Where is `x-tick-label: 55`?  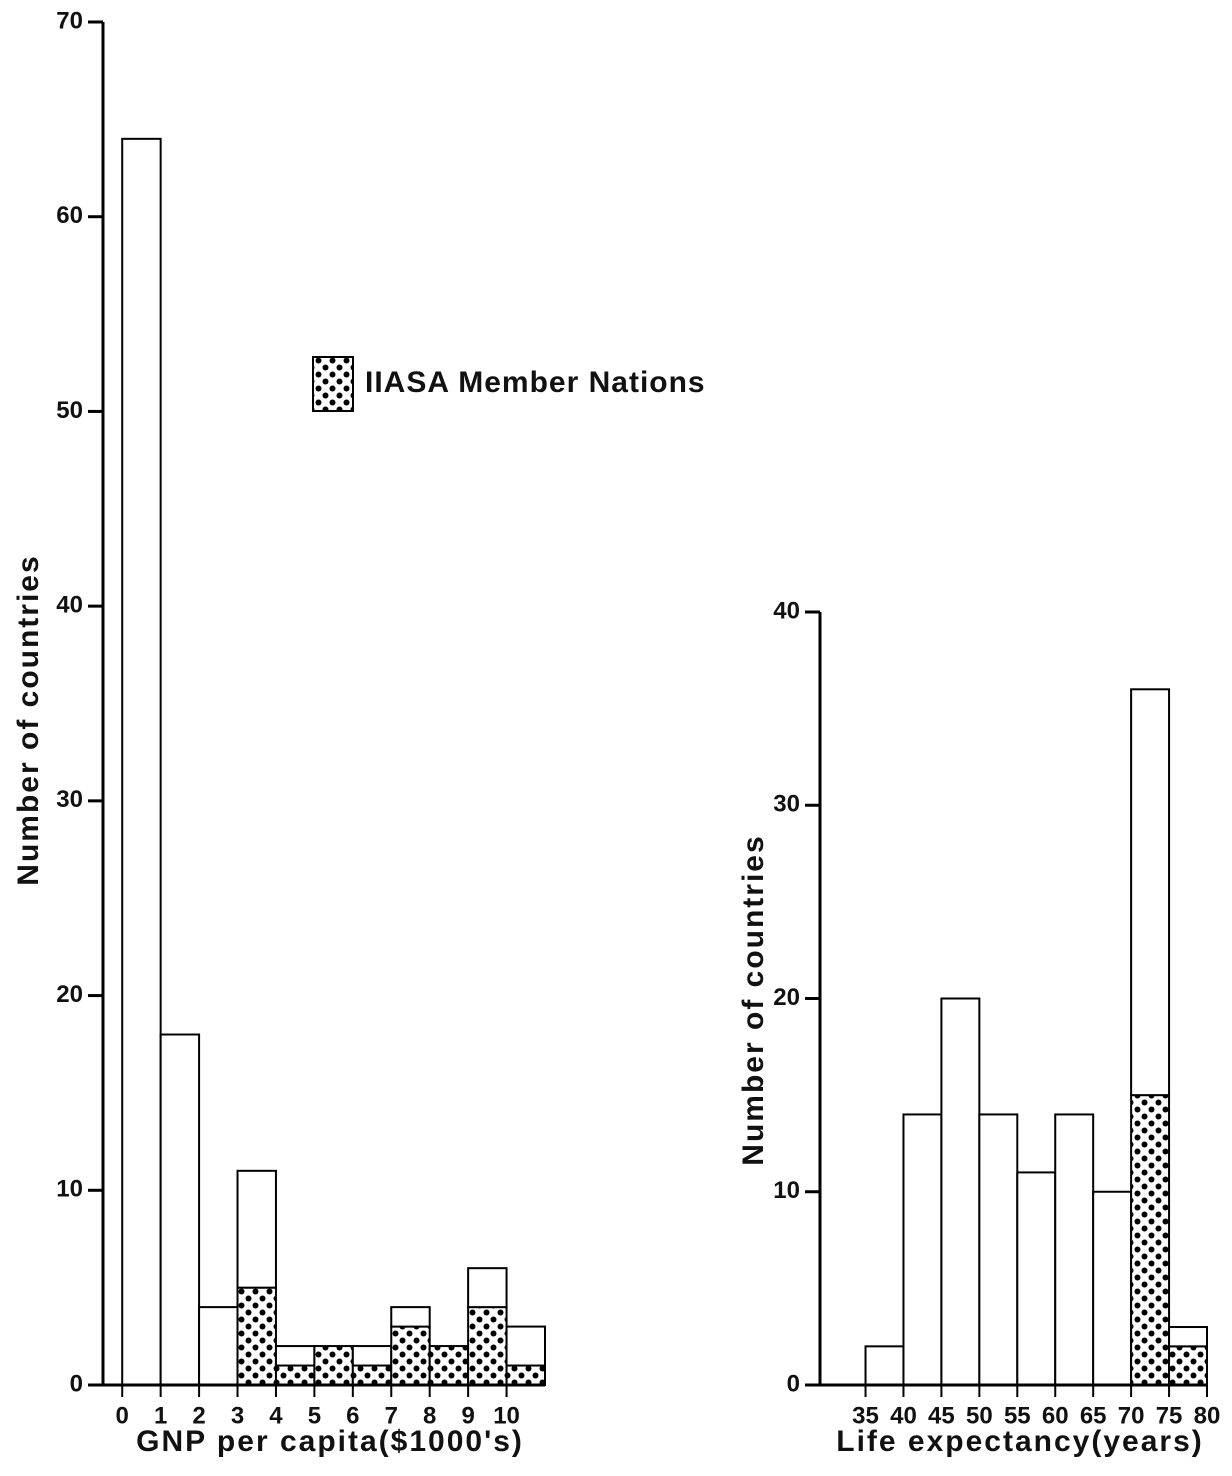
x-tick-label: 55 is located at coordinates (1017, 1415).